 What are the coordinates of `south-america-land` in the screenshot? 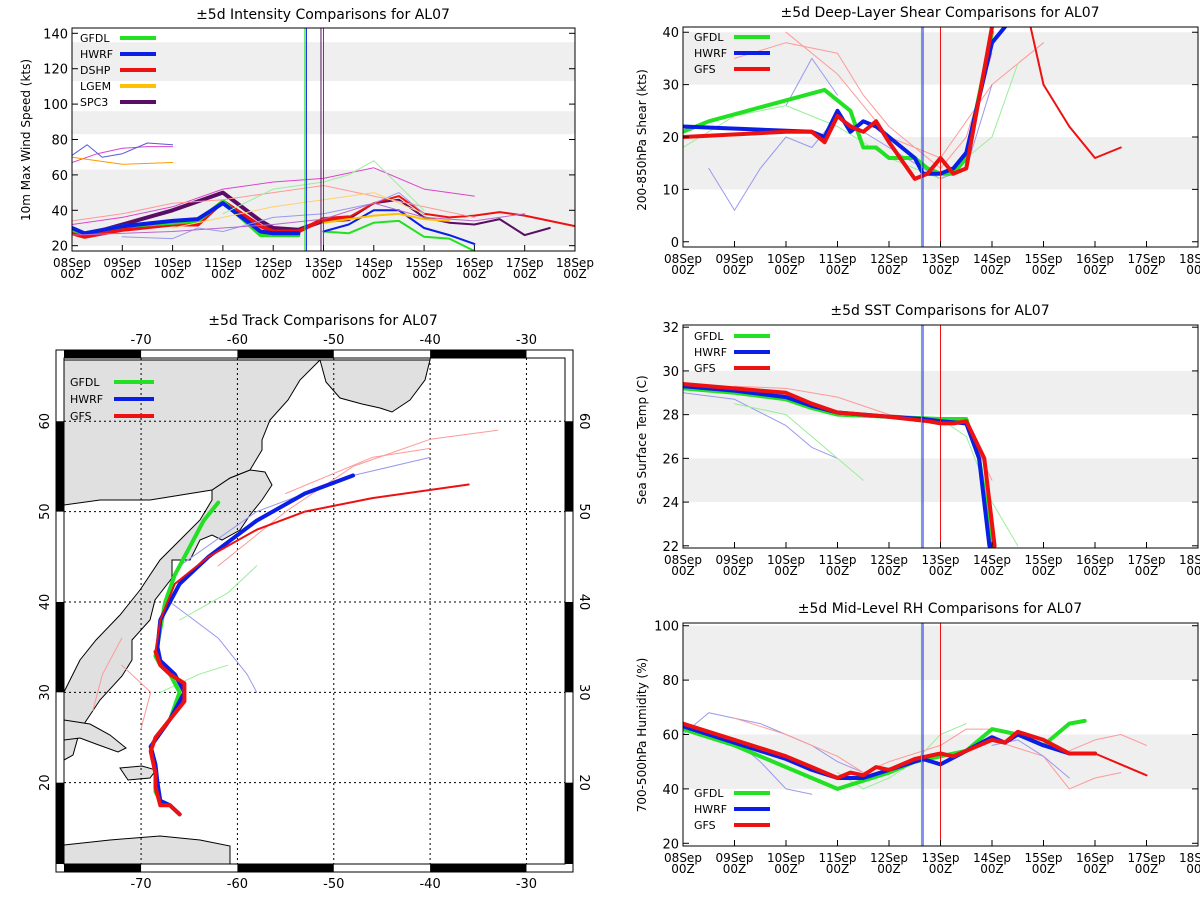 It's located at (147, 849).